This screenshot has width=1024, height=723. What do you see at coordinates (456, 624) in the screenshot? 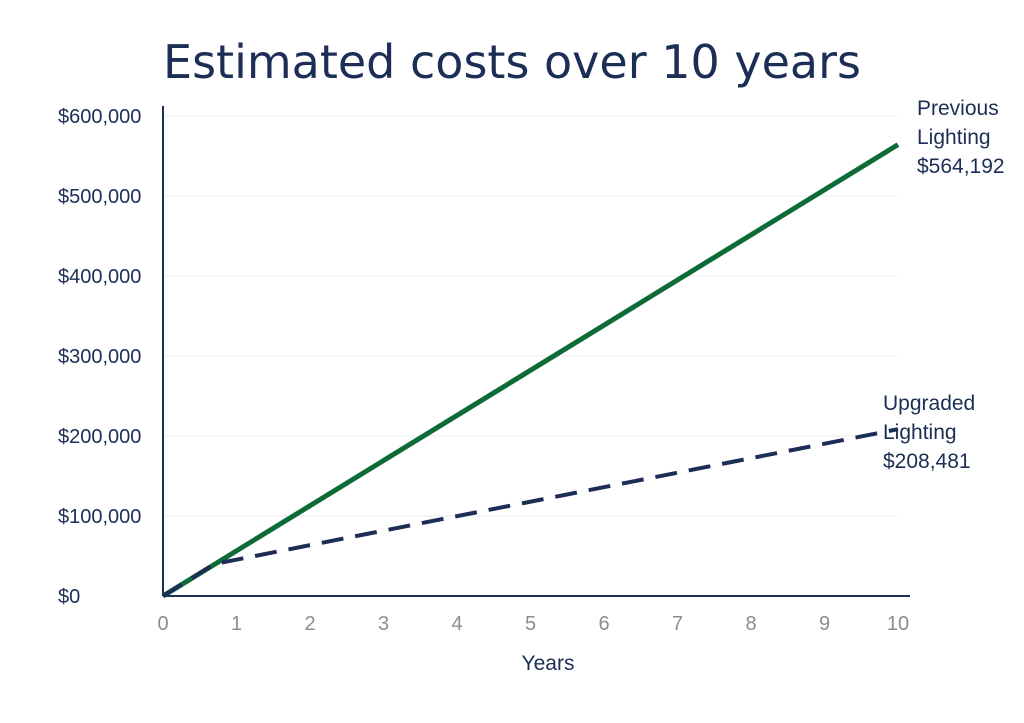
I see `x-tick-label: 4` at bounding box center [456, 624].